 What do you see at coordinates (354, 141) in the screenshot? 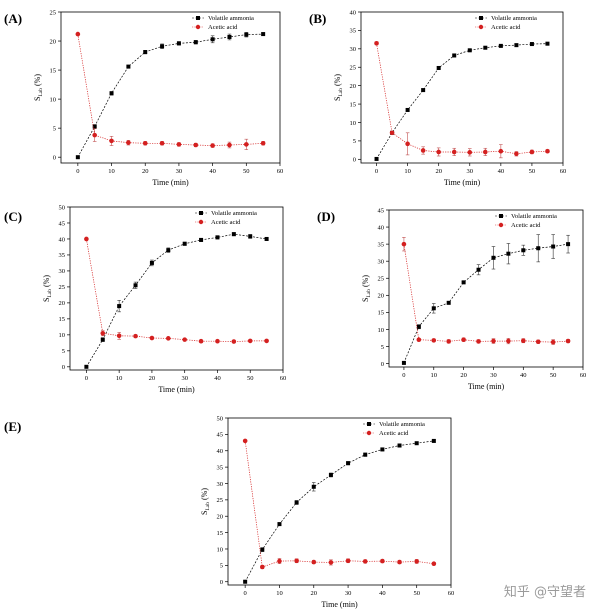
I see `y-tick-label: 5` at bounding box center [354, 141].